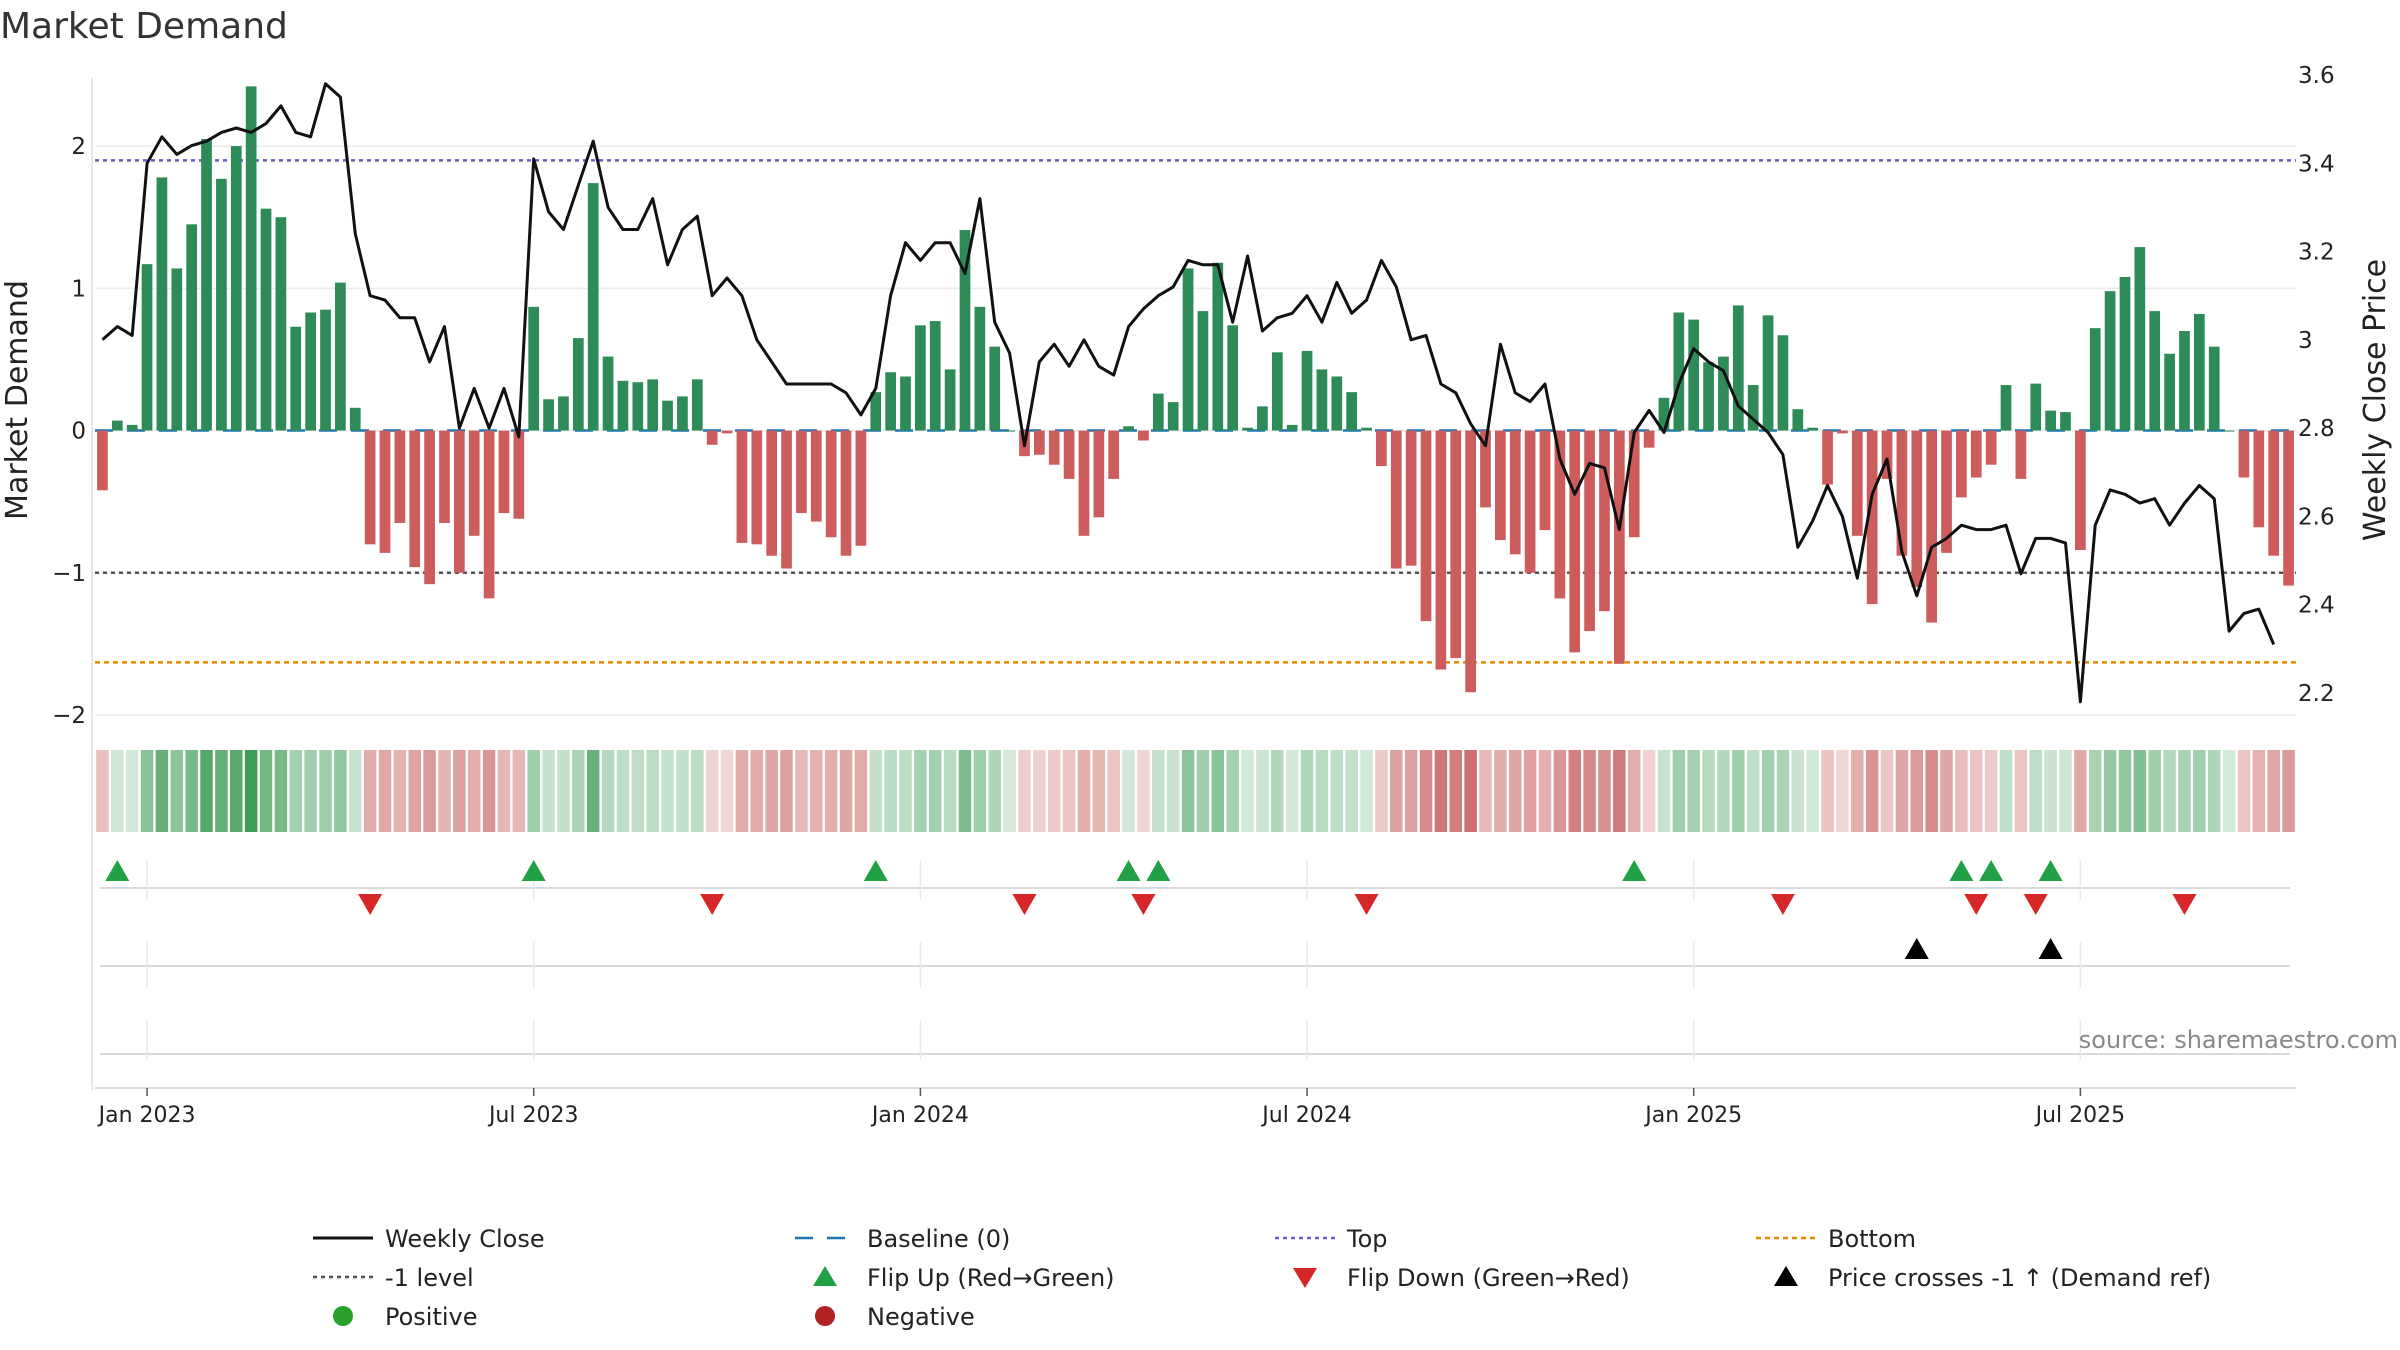 This screenshot has width=2400, height=1350. I want to click on left-tick-label: −2, so click(69, 716).